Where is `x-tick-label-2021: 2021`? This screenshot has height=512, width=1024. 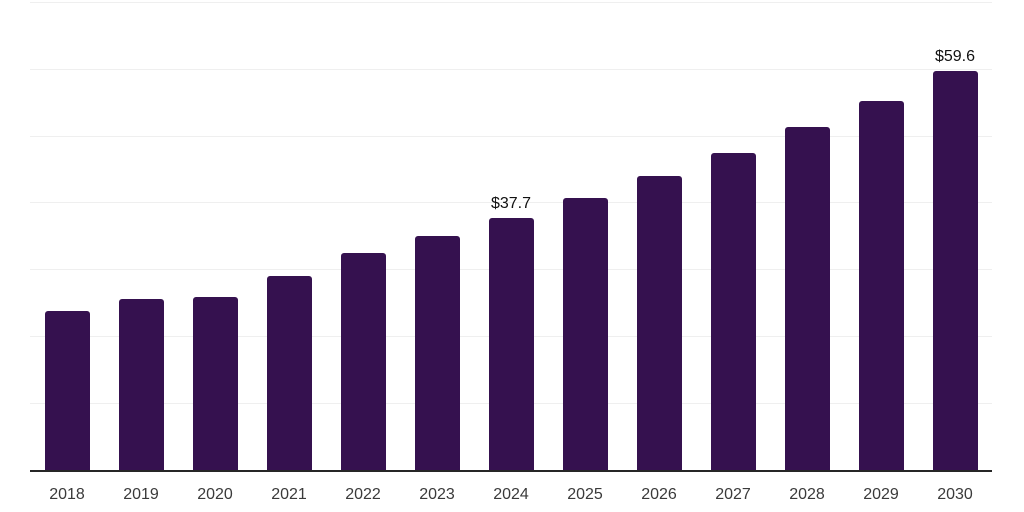
x-tick-label-2021: 2021 is located at coordinates (289, 494).